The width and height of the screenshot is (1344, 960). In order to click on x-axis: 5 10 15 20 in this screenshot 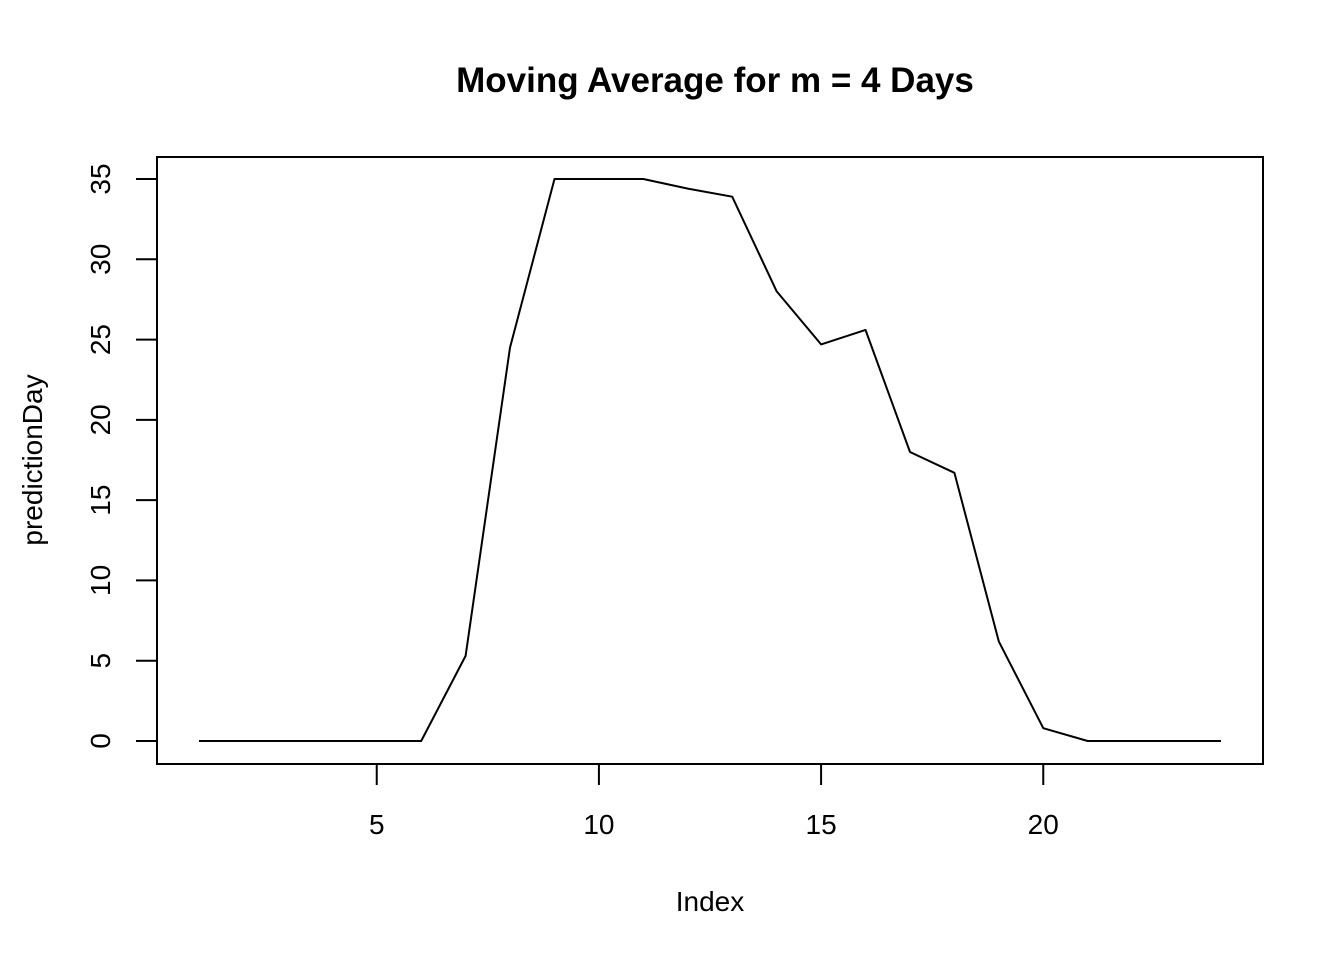, I will do `click(714, 801)`.